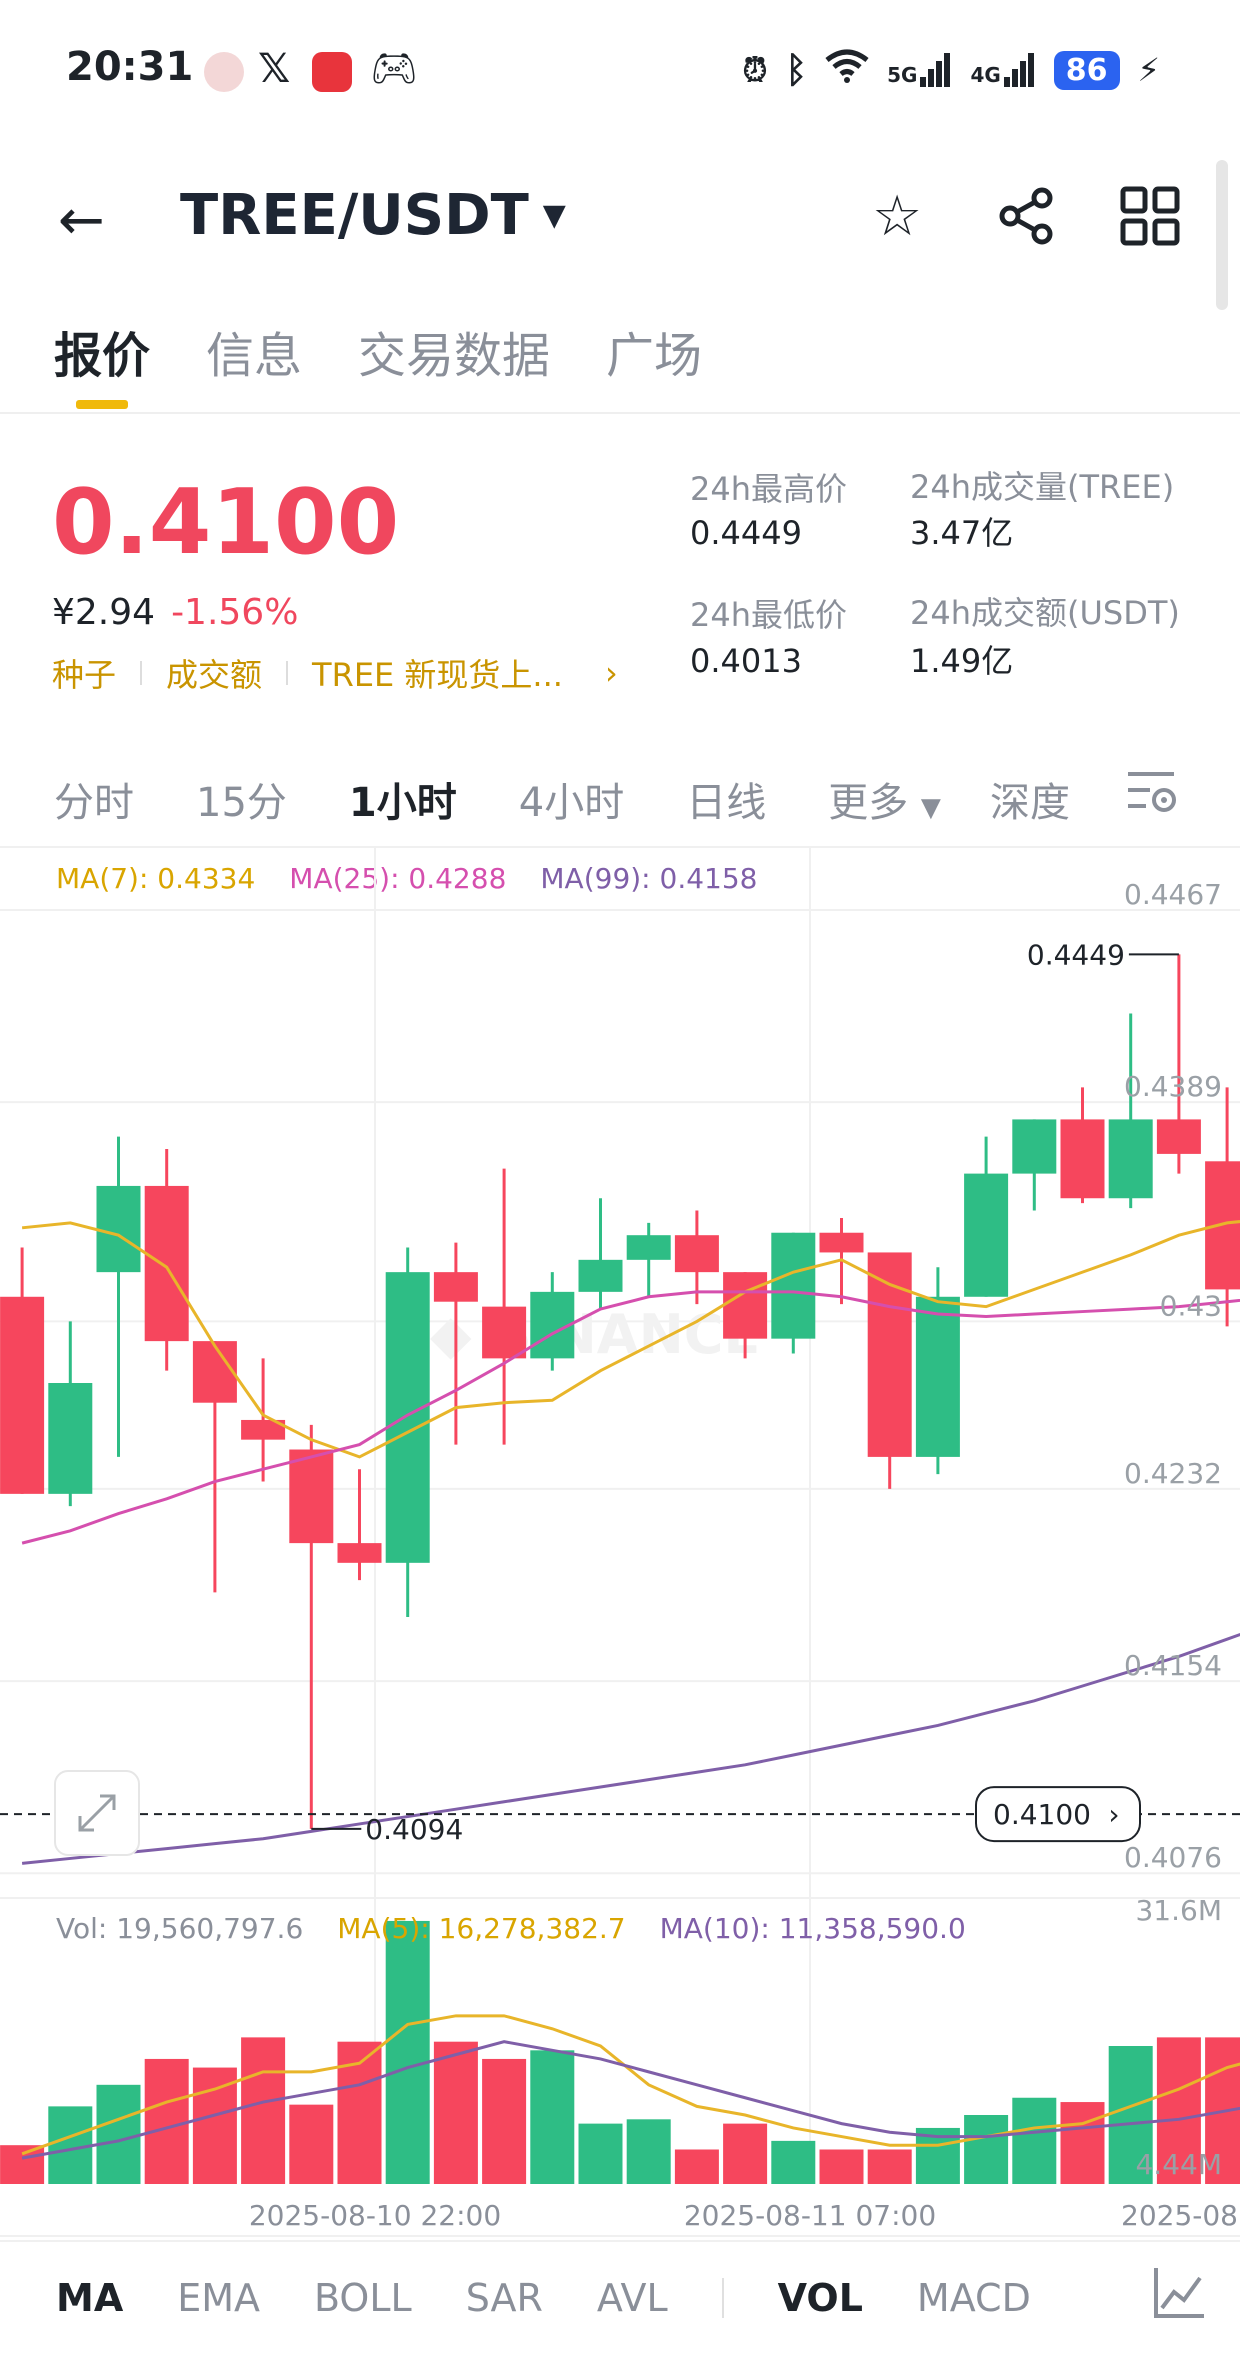  I want to click on interval-bar: 分时 15分 1小时 4小时 日线 更多 ▼, so click(497, 799).